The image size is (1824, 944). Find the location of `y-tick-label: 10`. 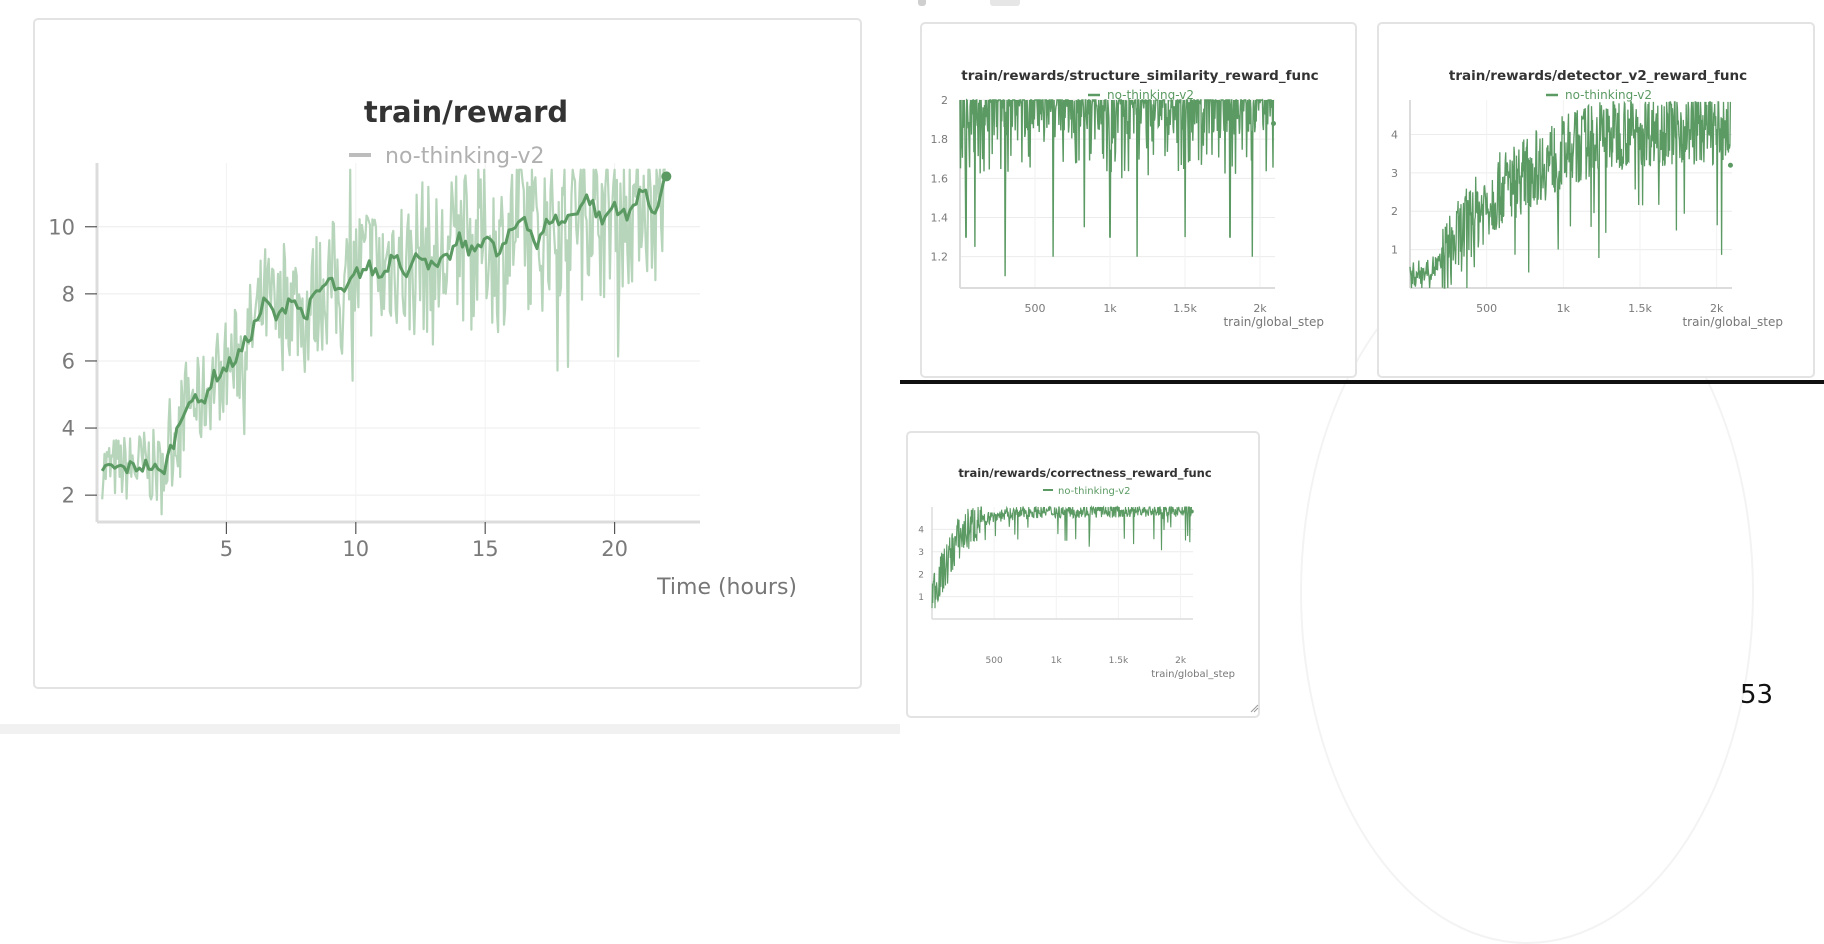

y-tick-label: 10 is located at coordinates (61, 227).